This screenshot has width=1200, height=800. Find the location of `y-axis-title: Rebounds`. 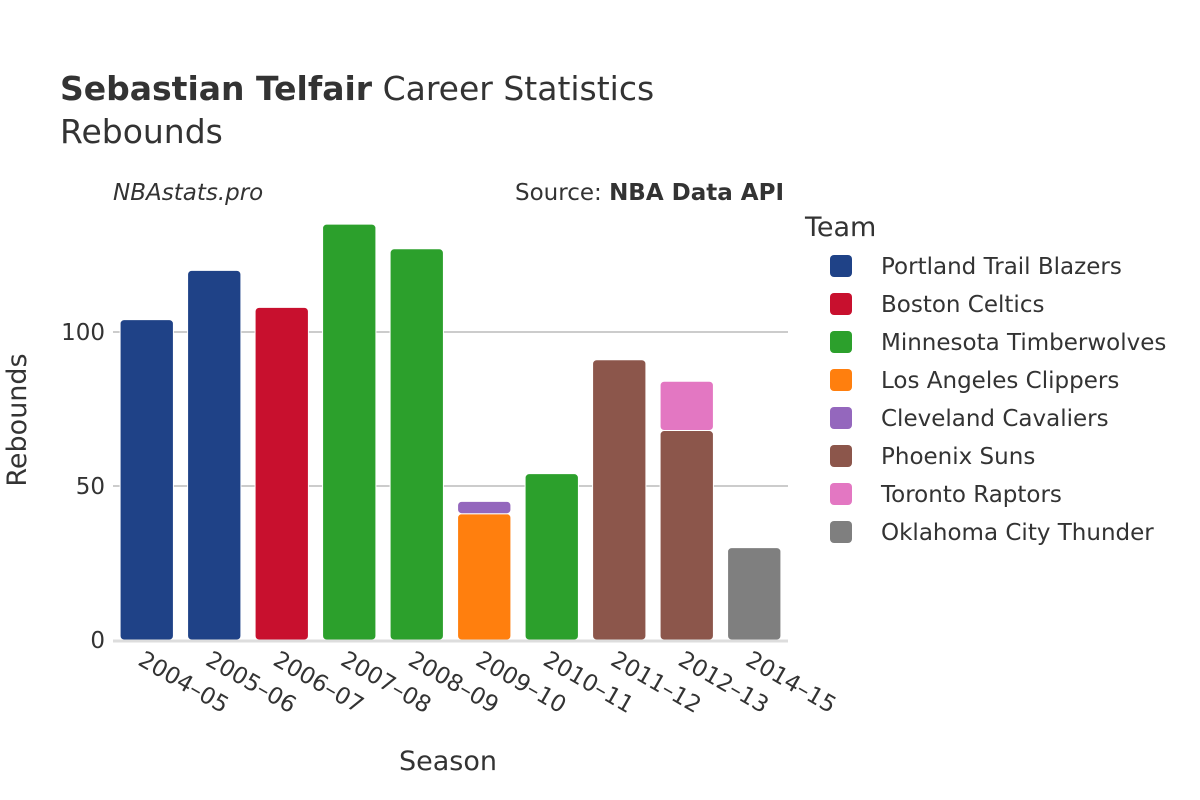

y-axis-title: Rebounds is located at coordinates (17, 419).